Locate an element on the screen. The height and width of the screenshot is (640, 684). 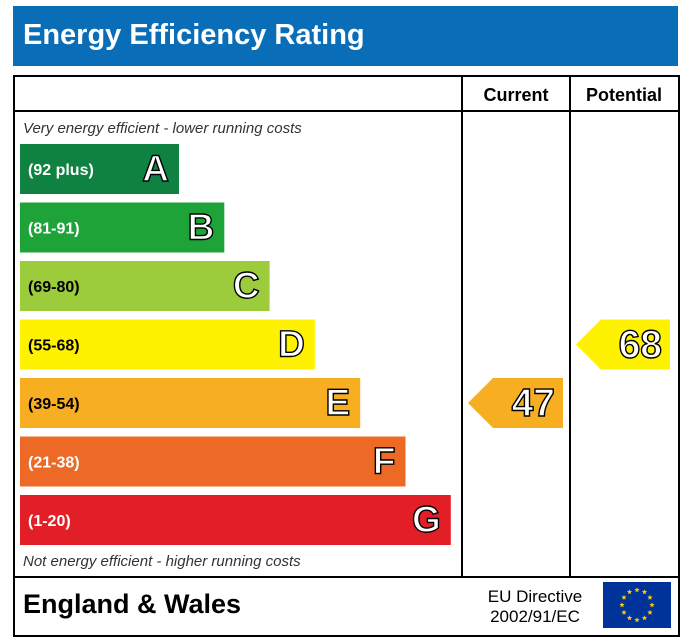
band-d: (55-68) D is located at coordinates (167, 344).